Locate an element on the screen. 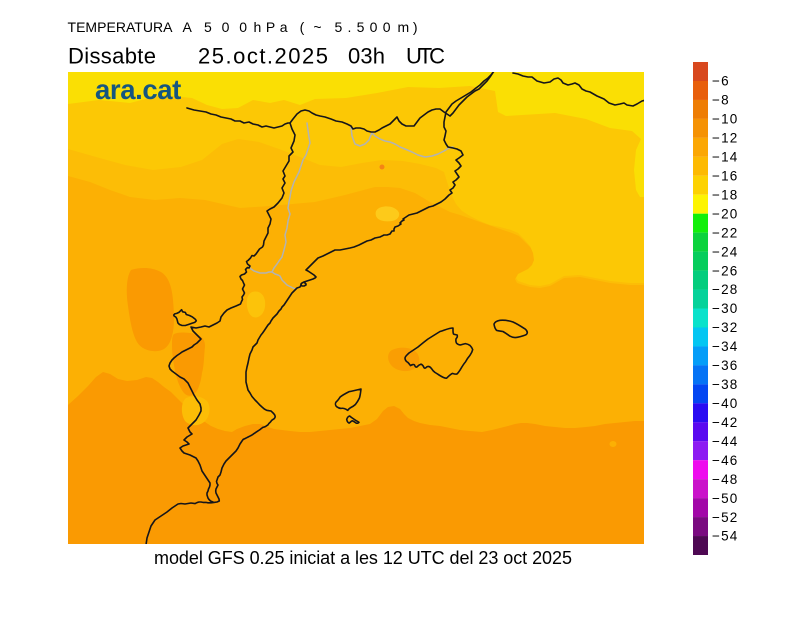  svg-text: m) is located at coordinates (408, 27).